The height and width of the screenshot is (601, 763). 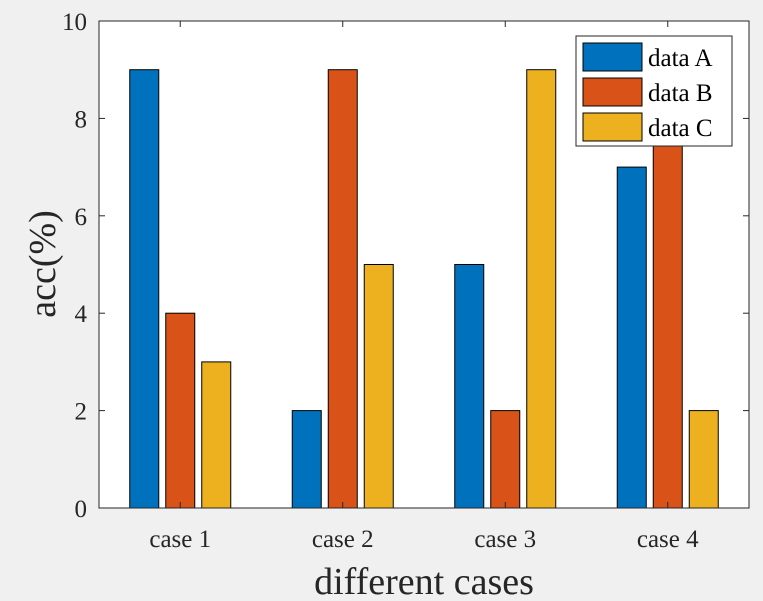 I want to click on y-tick-label: 10, so click(x=74, y=22).